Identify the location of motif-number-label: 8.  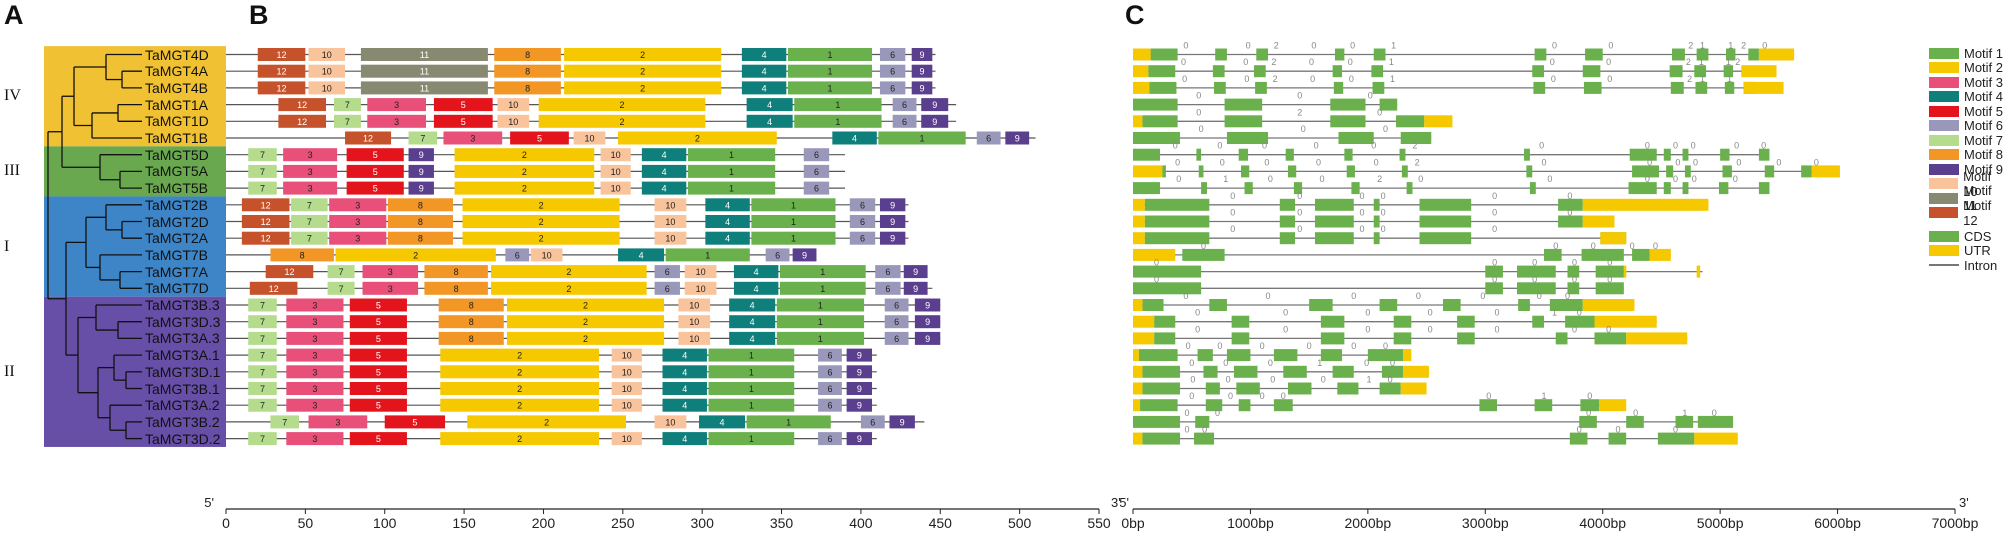
(471, 306).